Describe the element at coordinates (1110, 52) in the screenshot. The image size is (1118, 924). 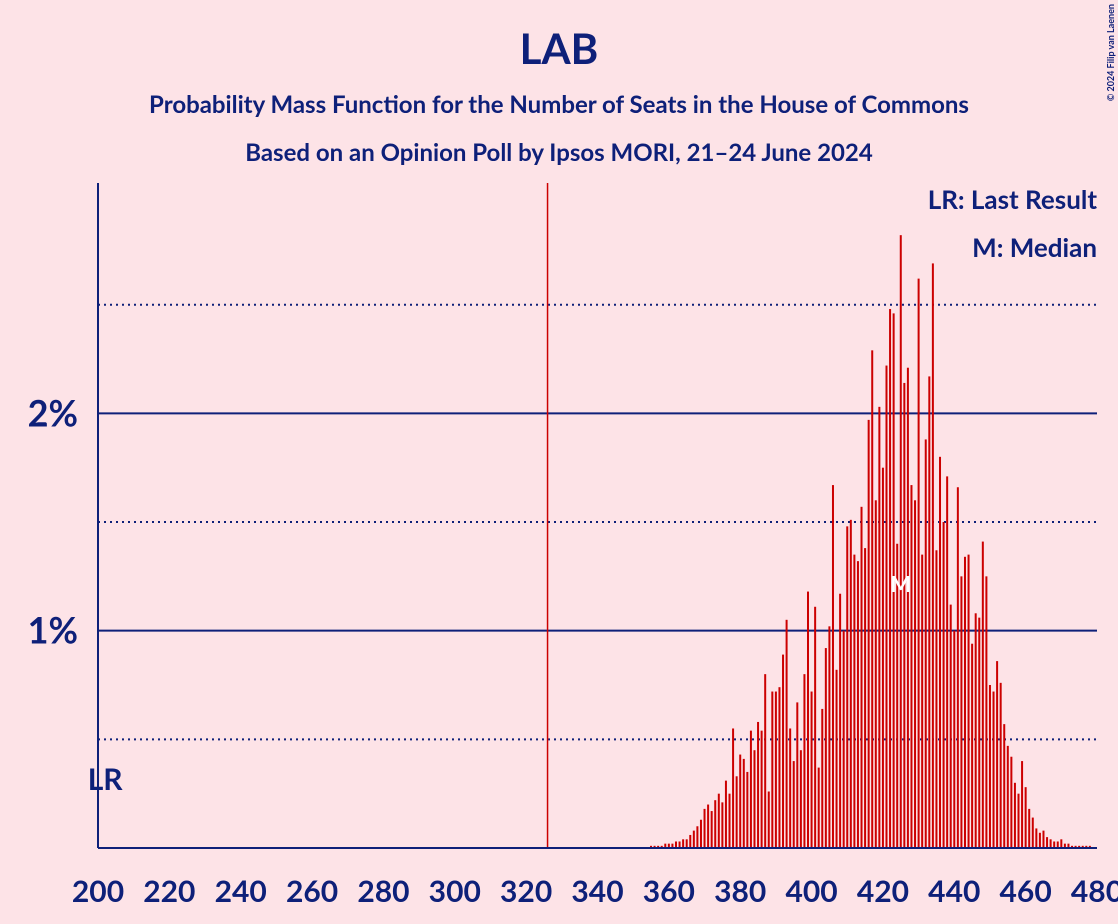
I see `credit: © 2024 Filip van Laenen` at that location.